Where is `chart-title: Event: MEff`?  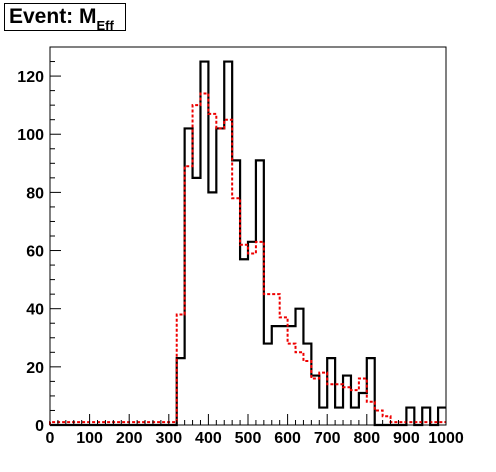
chart-title: Event: MEff is located at coordinates (65, 18).